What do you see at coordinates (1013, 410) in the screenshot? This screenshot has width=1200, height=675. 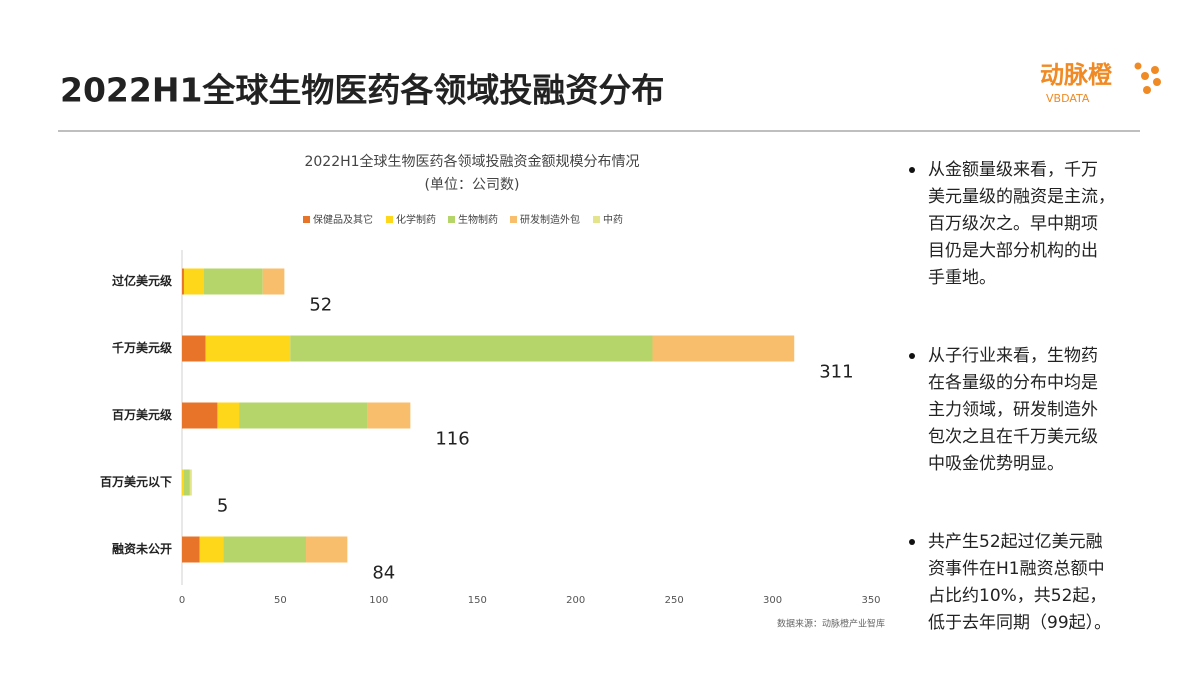 I see `note-line: 主力领域，研发制造外` at bounding box center [1013, 410].